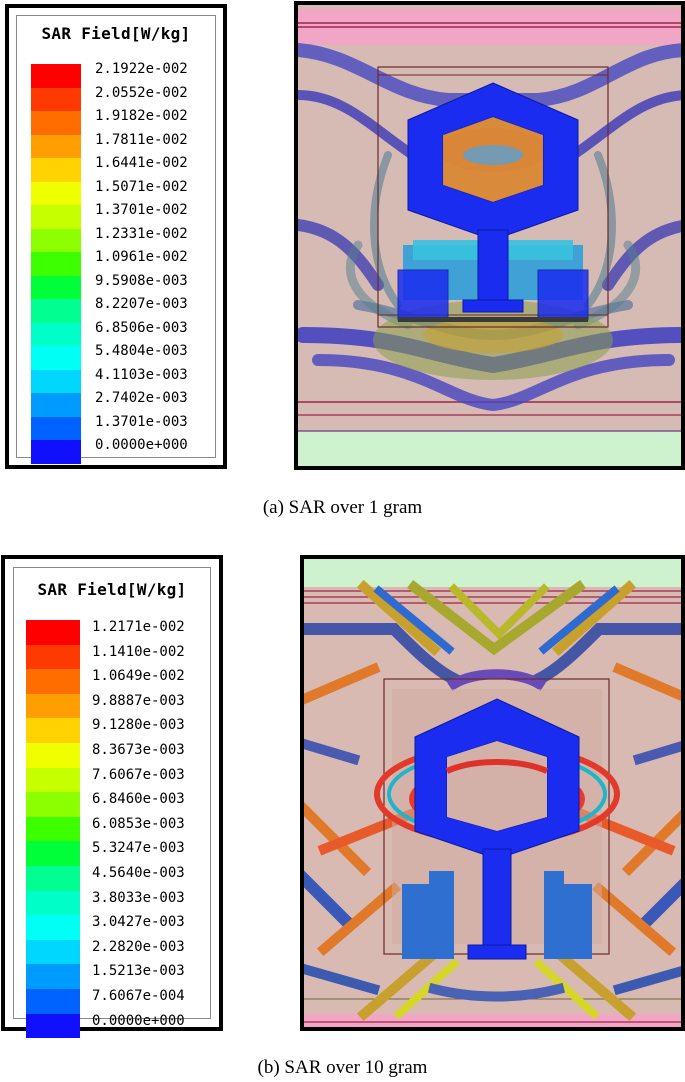 The height and width of the screenshot is (1082, 685). I want to click on legend-value: 5.4804e-003, so click(141, 351).